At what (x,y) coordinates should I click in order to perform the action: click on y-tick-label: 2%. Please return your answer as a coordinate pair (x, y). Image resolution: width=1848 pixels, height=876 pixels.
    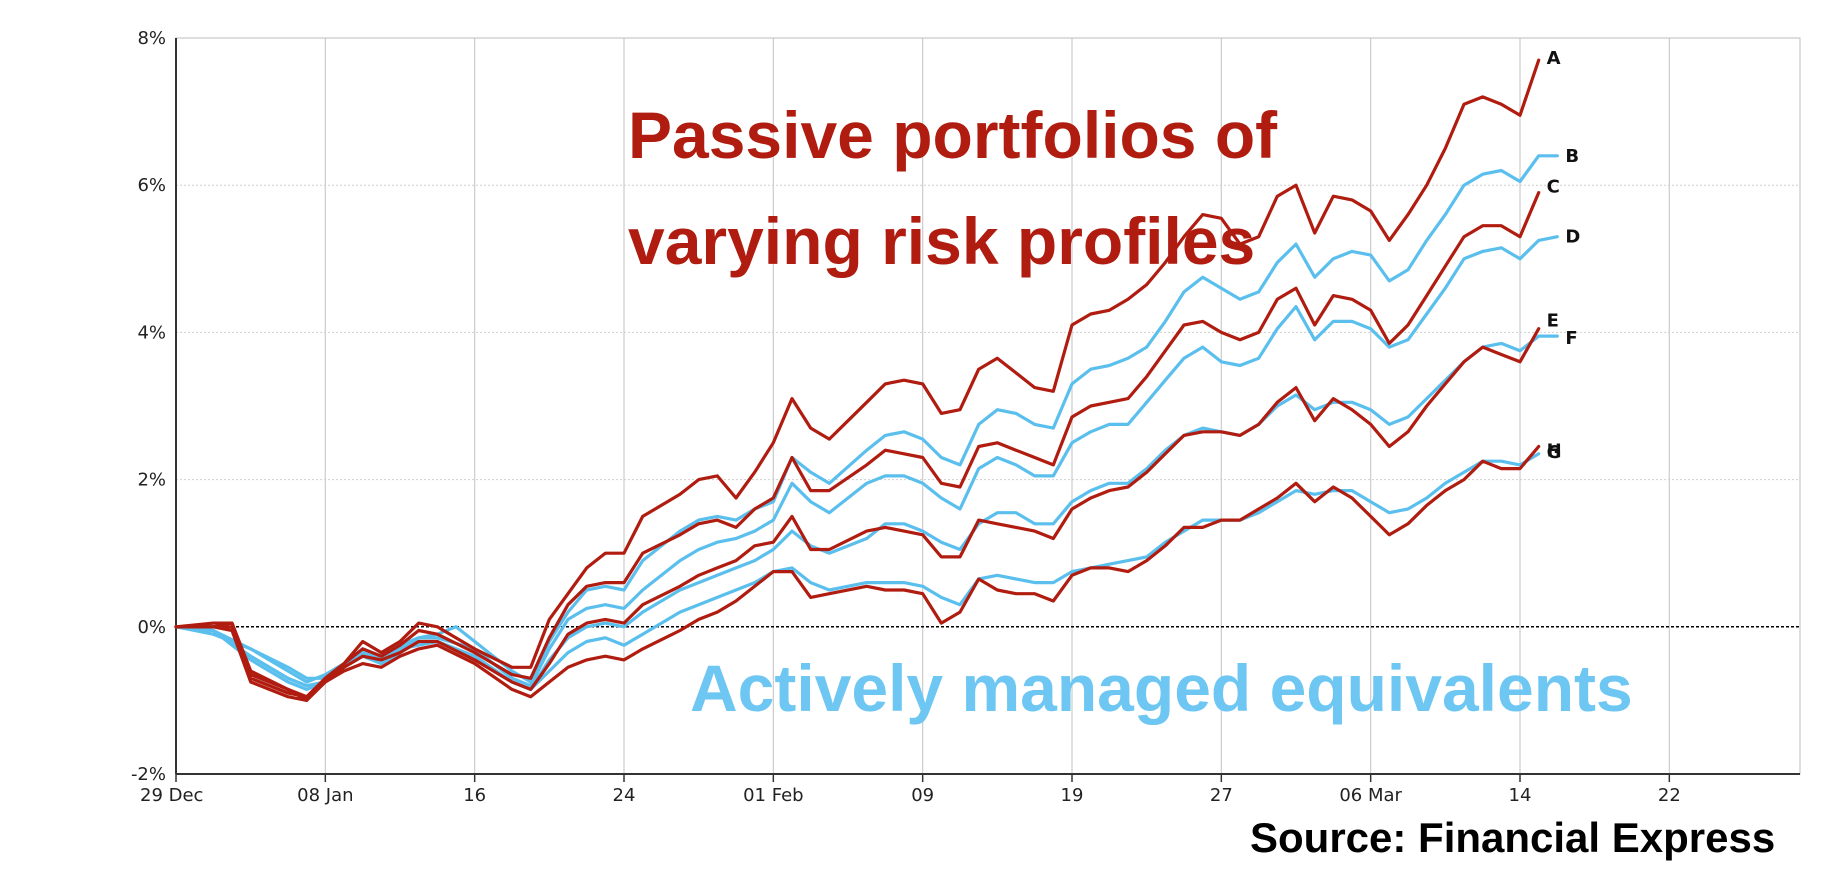
    Looking at the image, I should click on (151, 480).